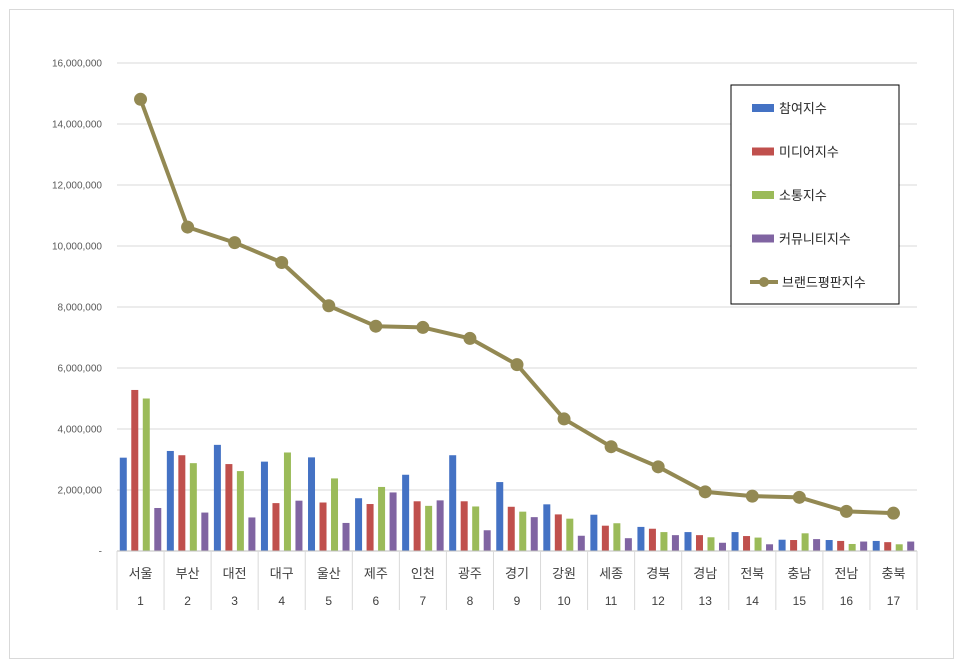 The height and width of the screenshot is (670, 966). I want to click on y-tick-label: 2,000,000, so click(80, 491).